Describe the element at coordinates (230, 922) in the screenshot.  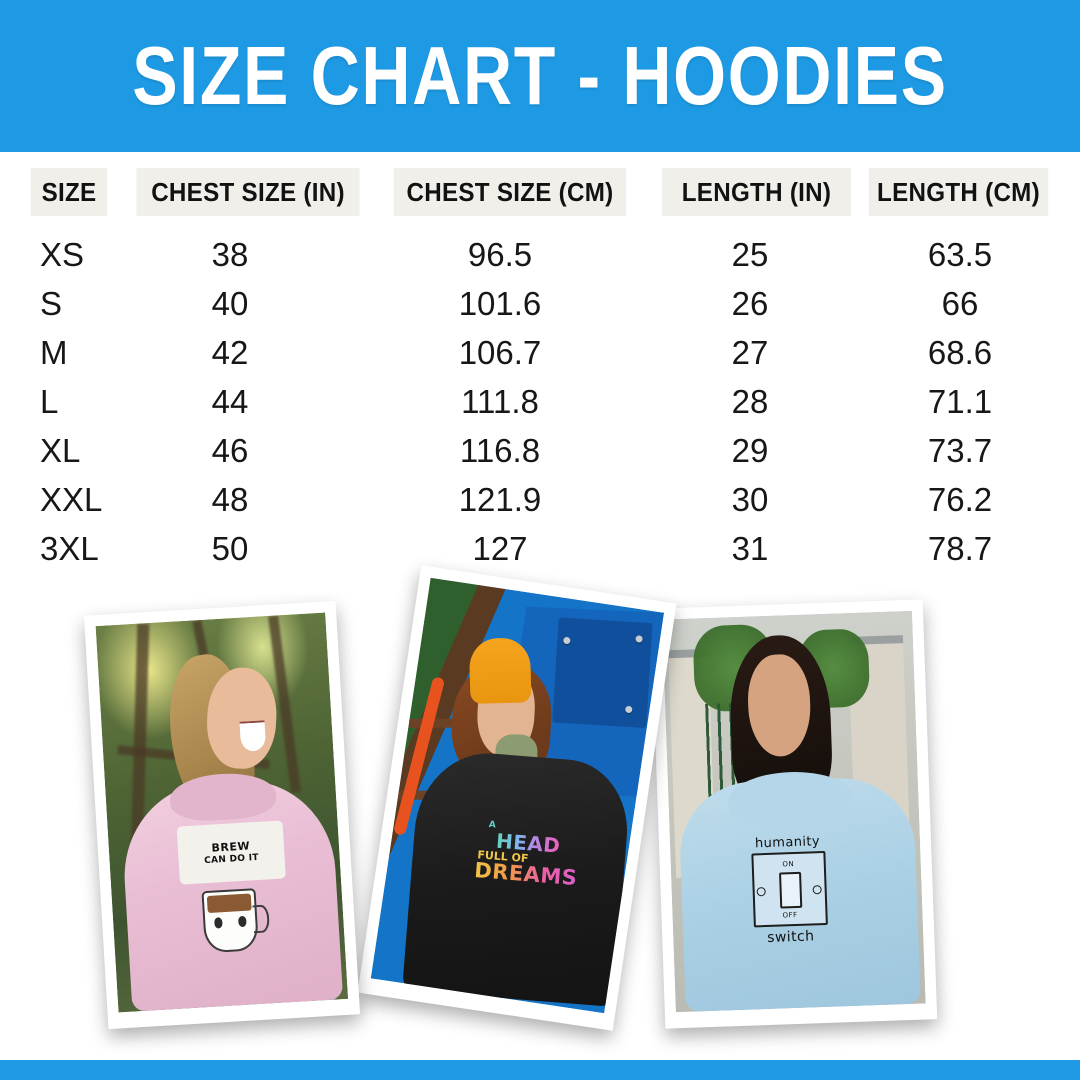
I see `mug-eyes` at that location.